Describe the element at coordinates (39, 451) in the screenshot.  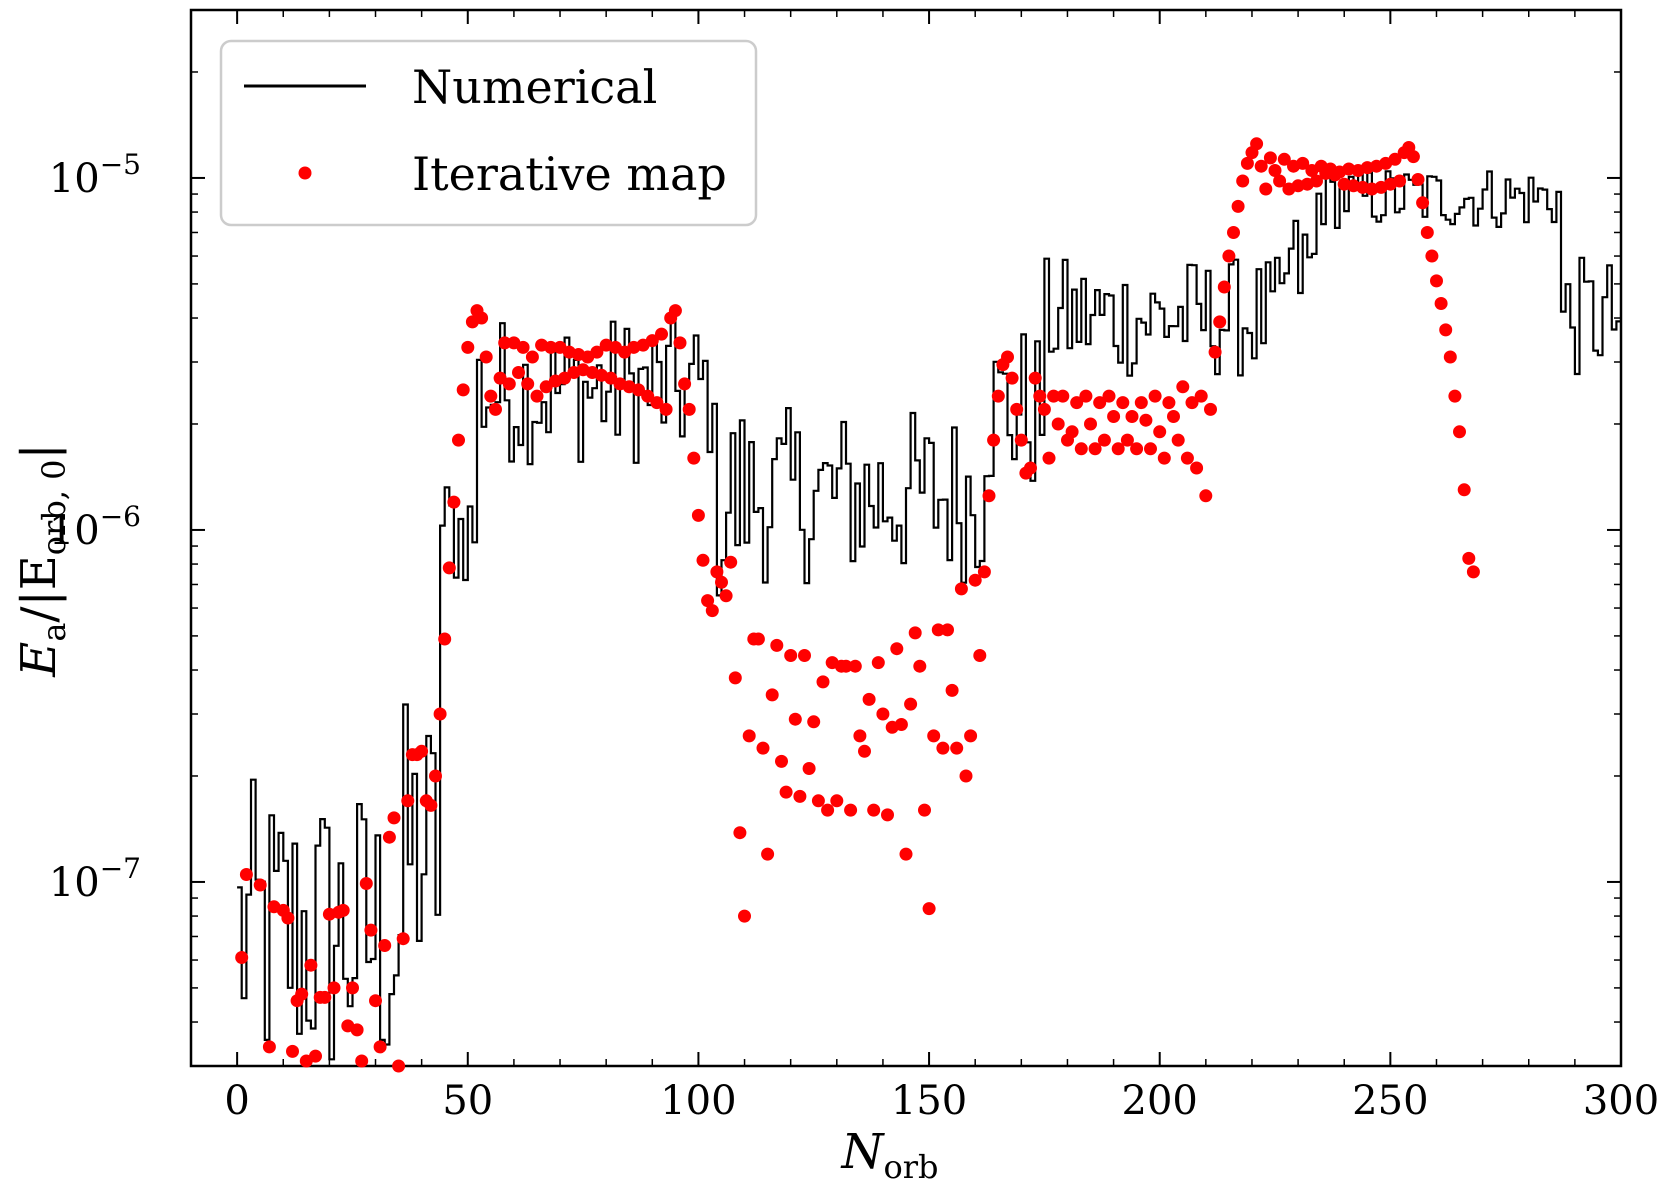
I see `y-axis-title-close: |` at that location.